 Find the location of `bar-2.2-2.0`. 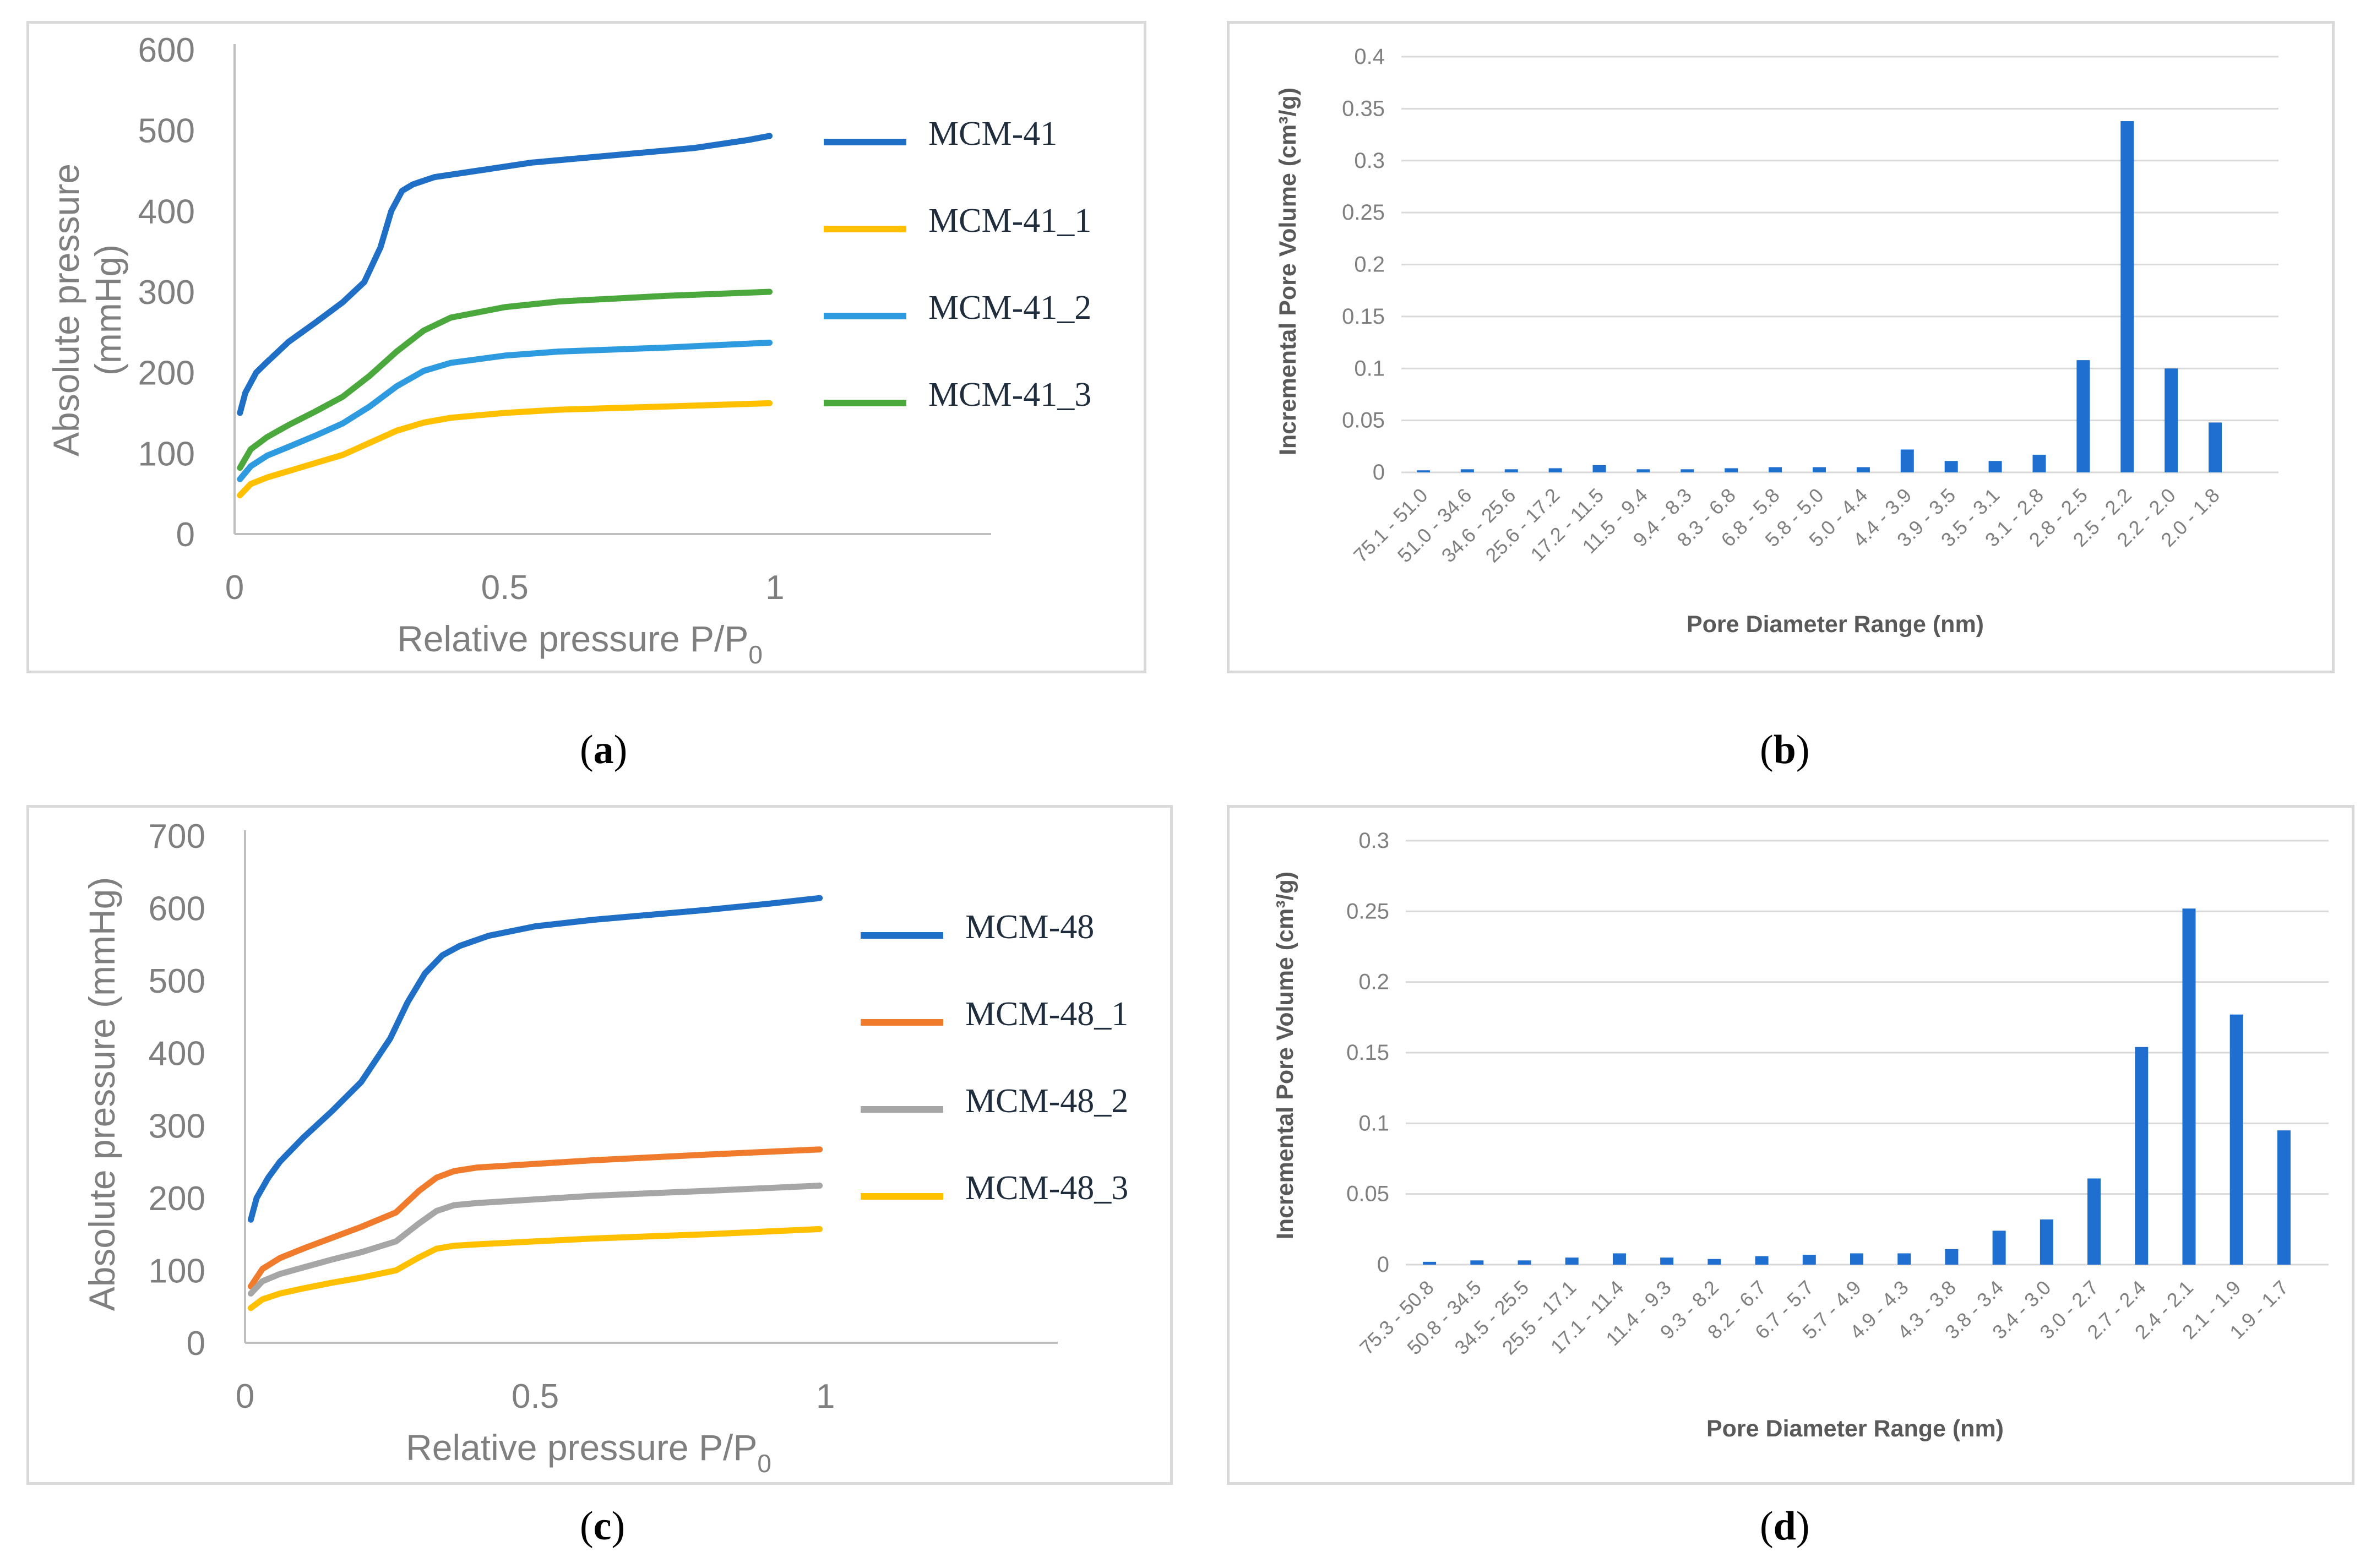

bar-2.2-2.0 is located at coordinates (2171, 420).